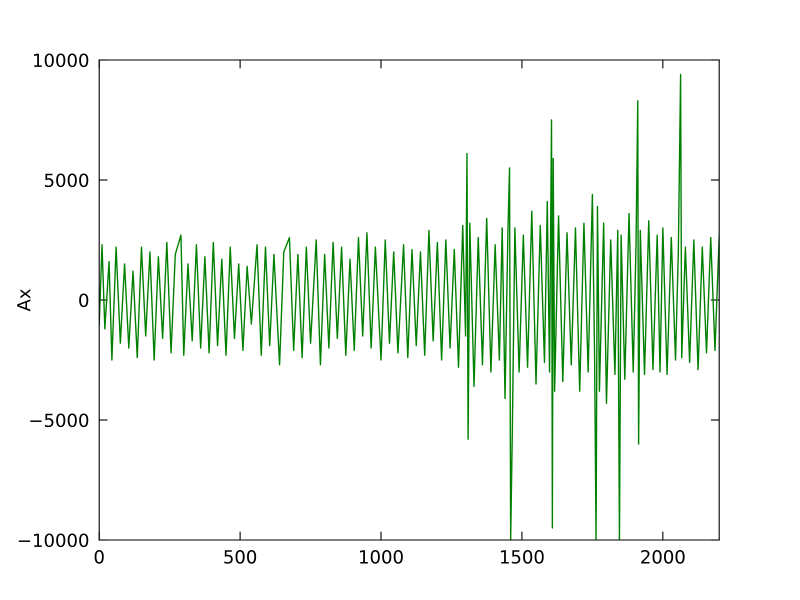 The image size is (800, 600). What do you see at coordinates (381, 557) in the screenshot?
I see `x-tick-label: 1000` at bounding box center [381, 557].